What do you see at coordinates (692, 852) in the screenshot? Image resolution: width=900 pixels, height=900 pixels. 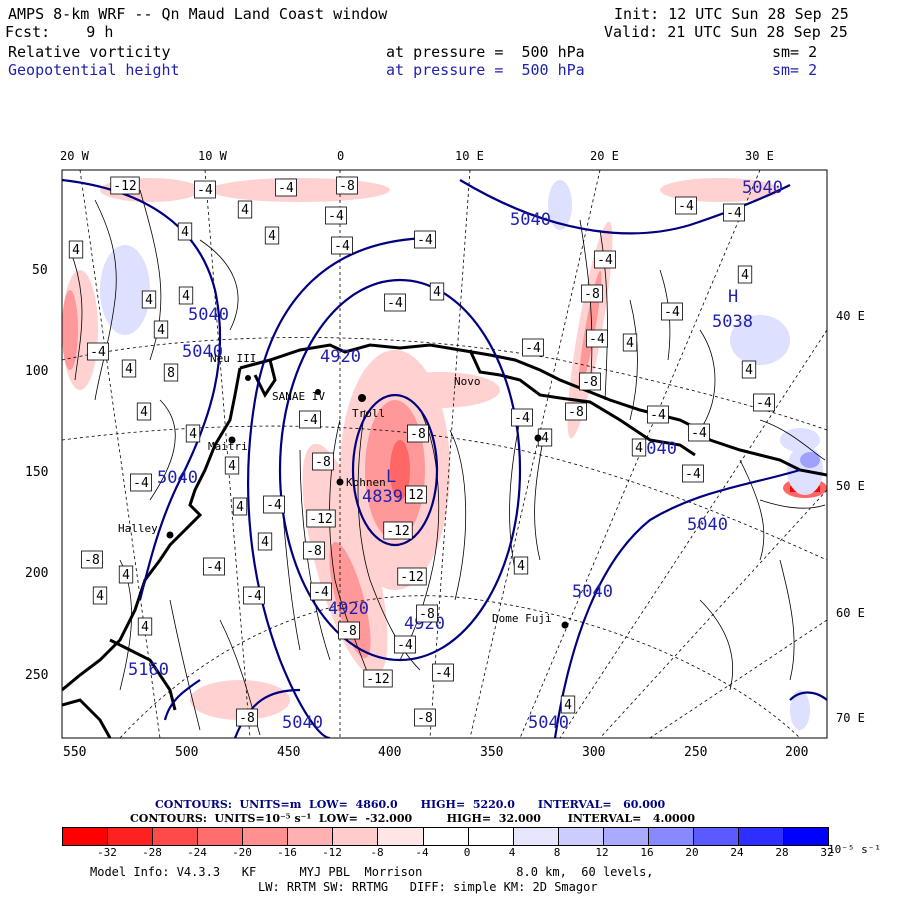 I see `colorbar-tick-label: 20` at bounding box center [692, 852].